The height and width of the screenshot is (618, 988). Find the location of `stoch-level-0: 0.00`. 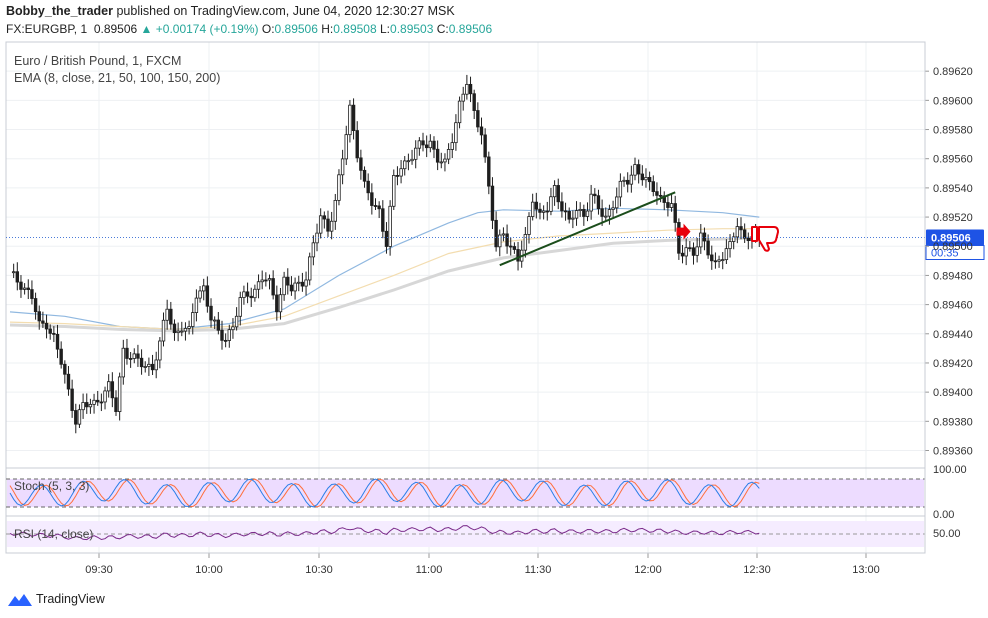

stoch-level-0: 0.00 is located at coordinates (943, 515).